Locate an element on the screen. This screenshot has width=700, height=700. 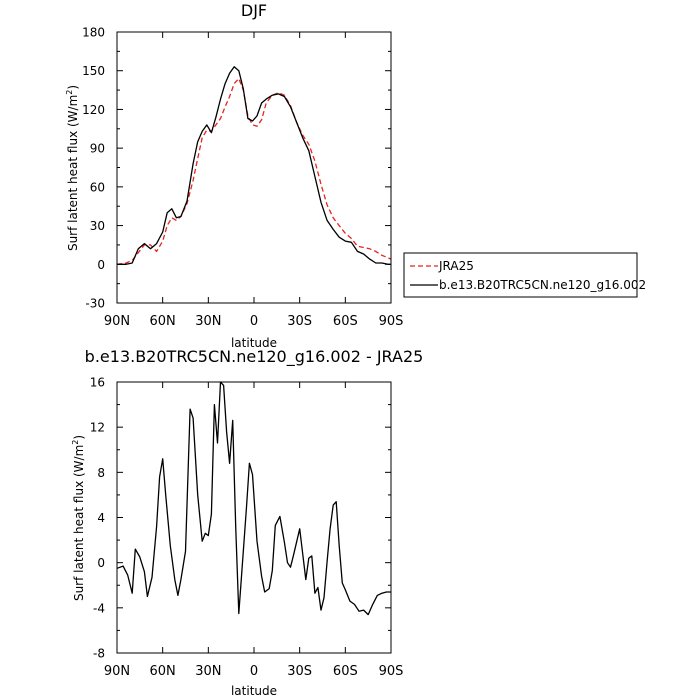
series-line-model is located at coordinates (254, 165).